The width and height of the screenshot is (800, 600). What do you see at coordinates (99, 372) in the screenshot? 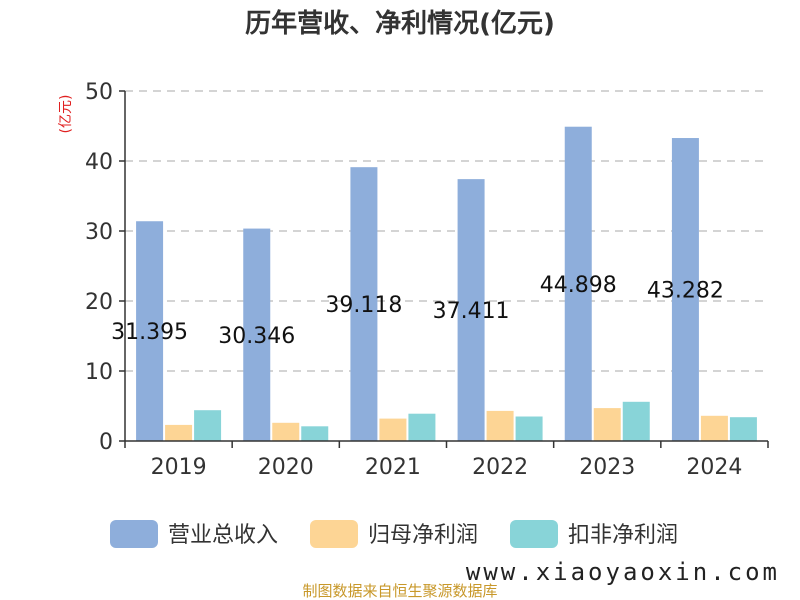
I see `y-tick-label: 10` at bounding box center [99, 372].